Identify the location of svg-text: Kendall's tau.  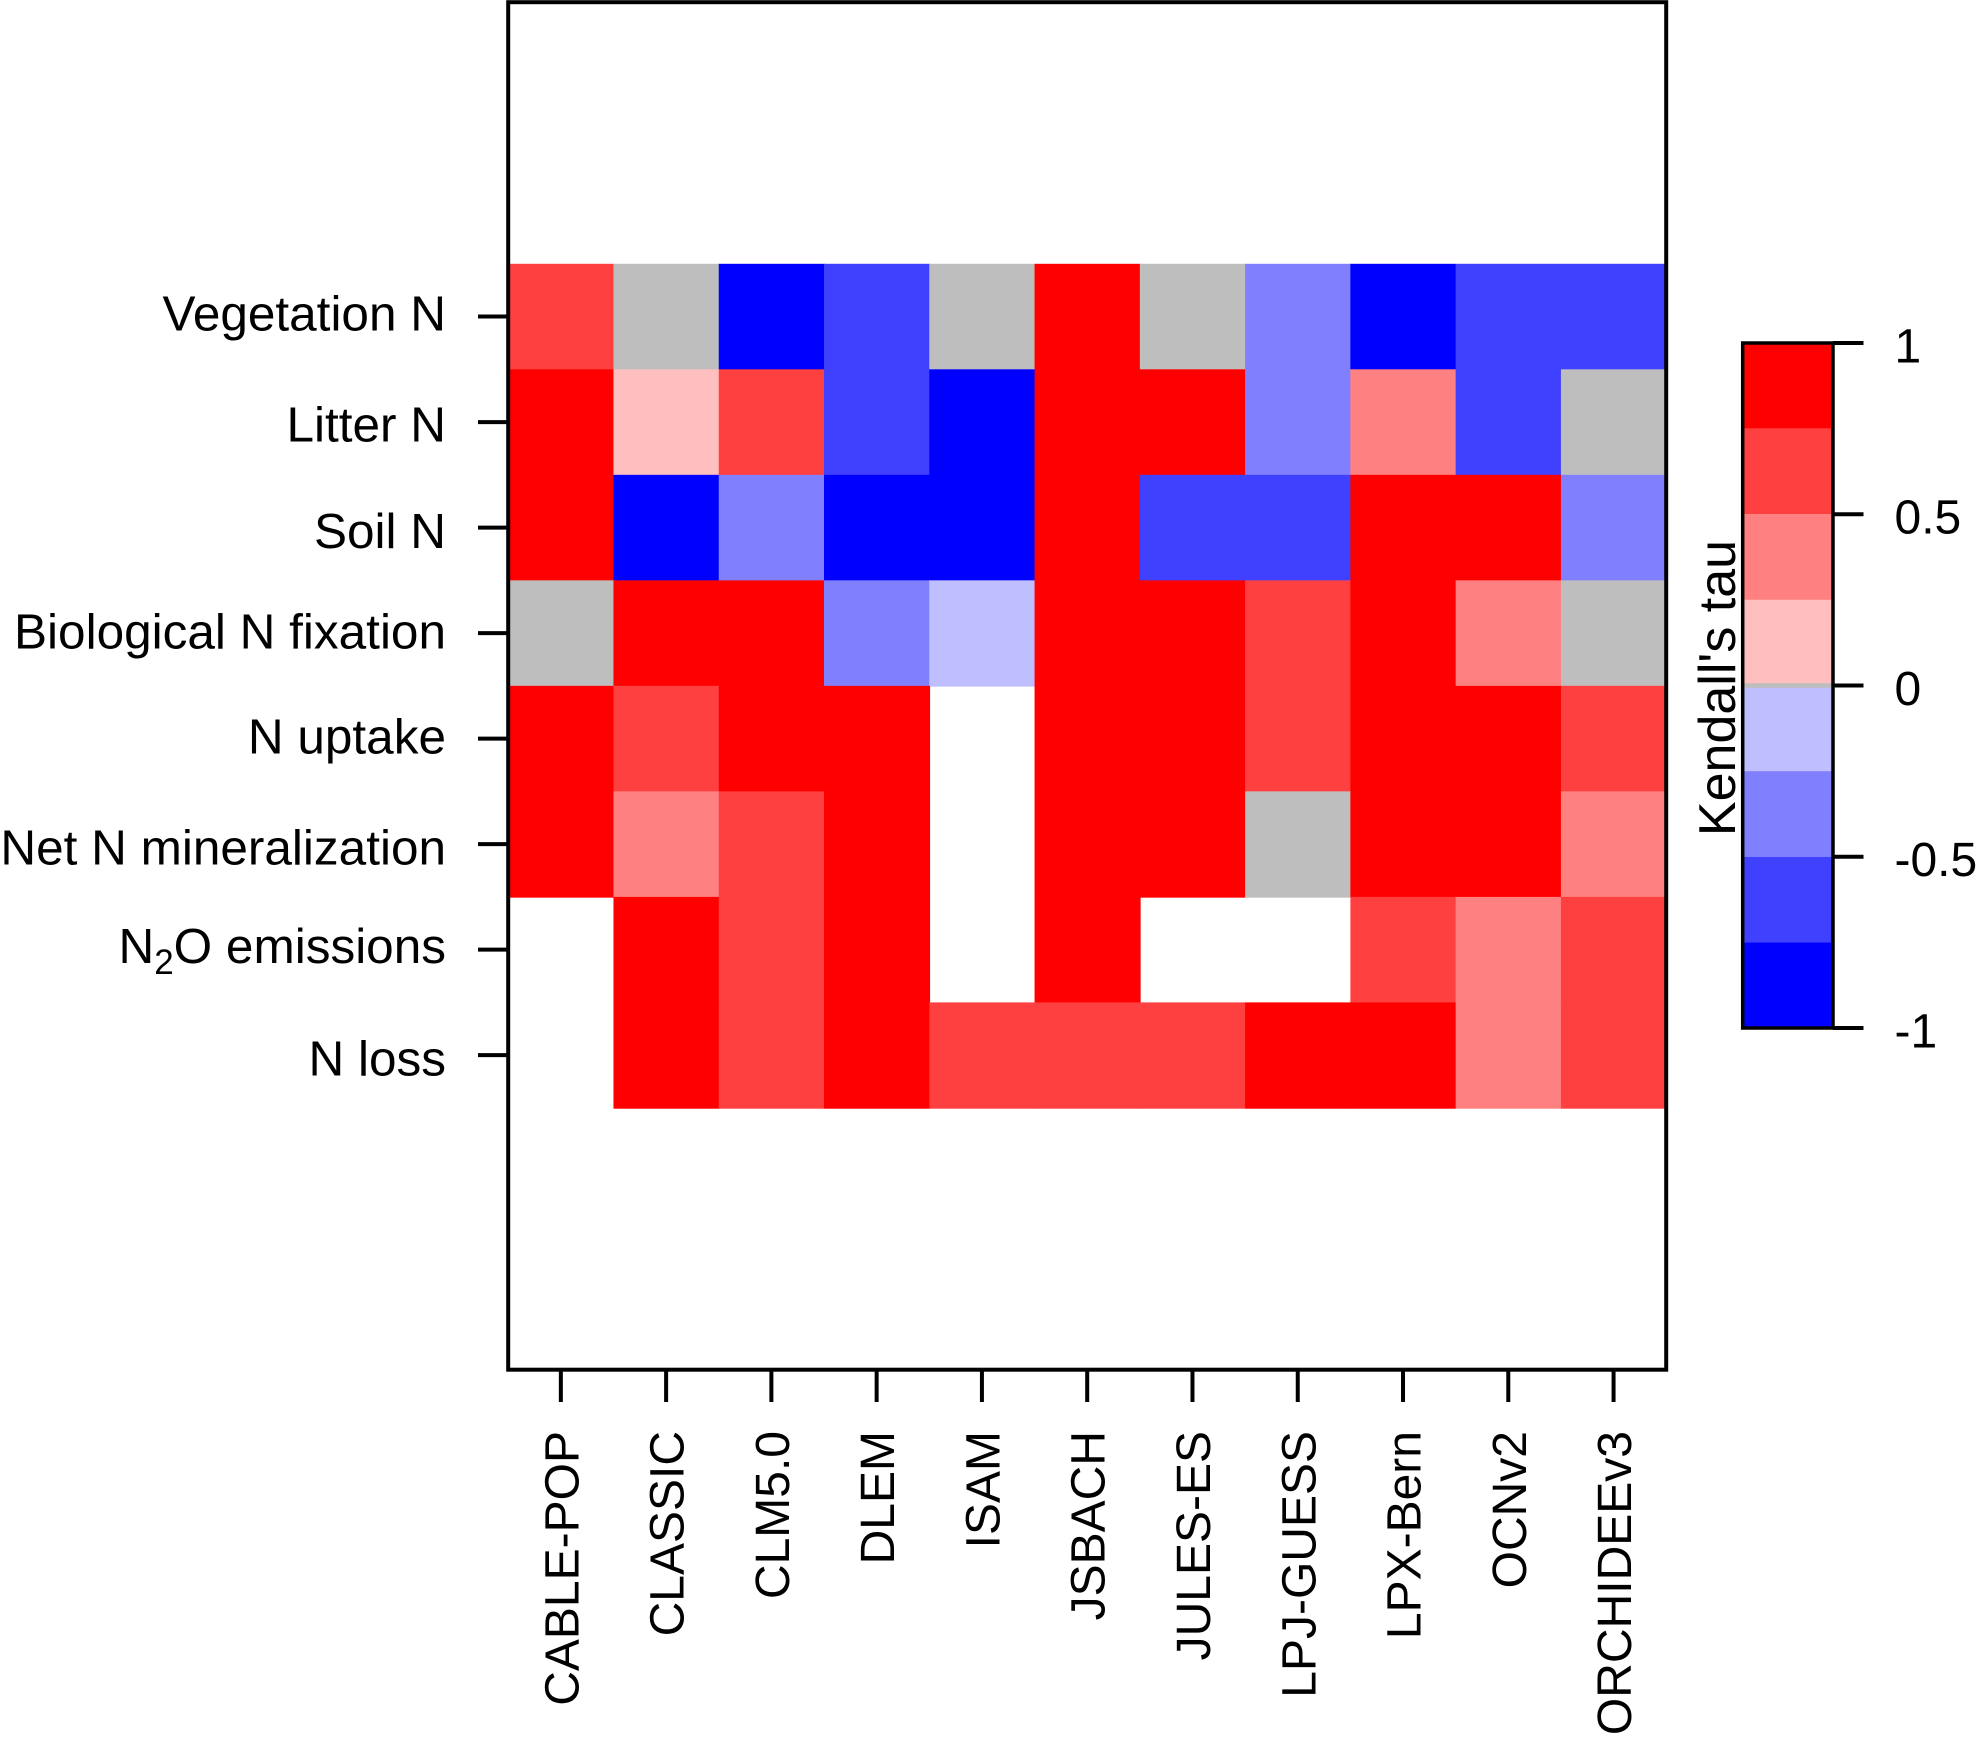
(1718, 688).